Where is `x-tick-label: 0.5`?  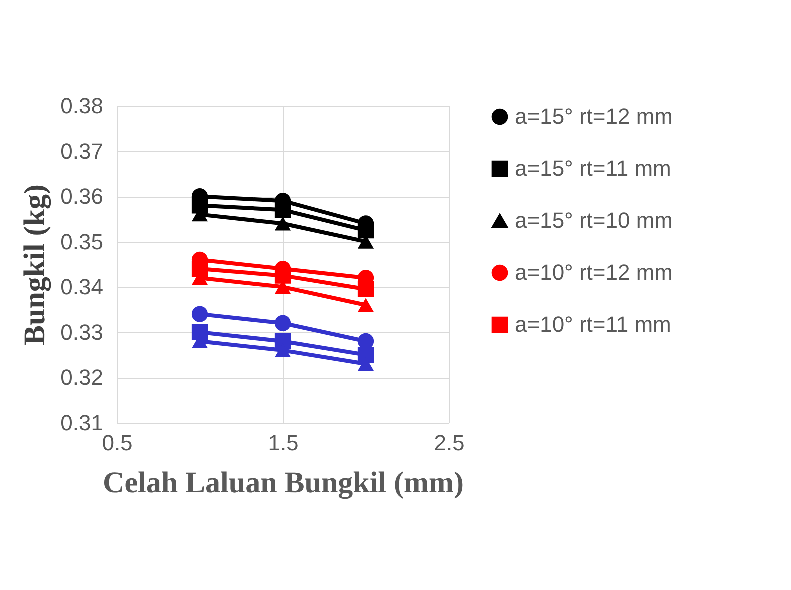 x-tick-label: 0.5 is located at coordinates (117, 443).